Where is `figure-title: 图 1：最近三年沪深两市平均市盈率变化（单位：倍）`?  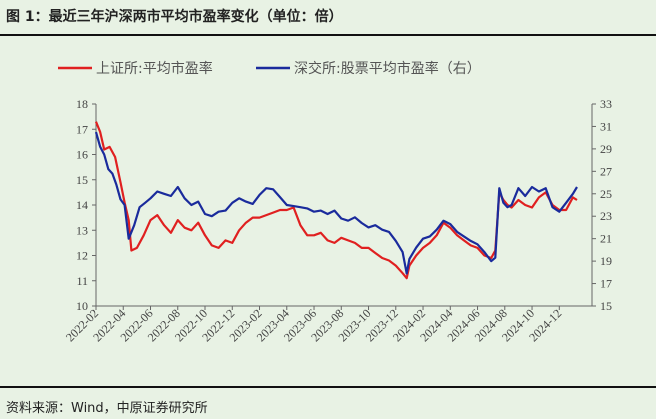
figure-title: 图 1：最近三年沪深两市平均市盈率变化（单位：倍） is located at coordinates (174, 17).